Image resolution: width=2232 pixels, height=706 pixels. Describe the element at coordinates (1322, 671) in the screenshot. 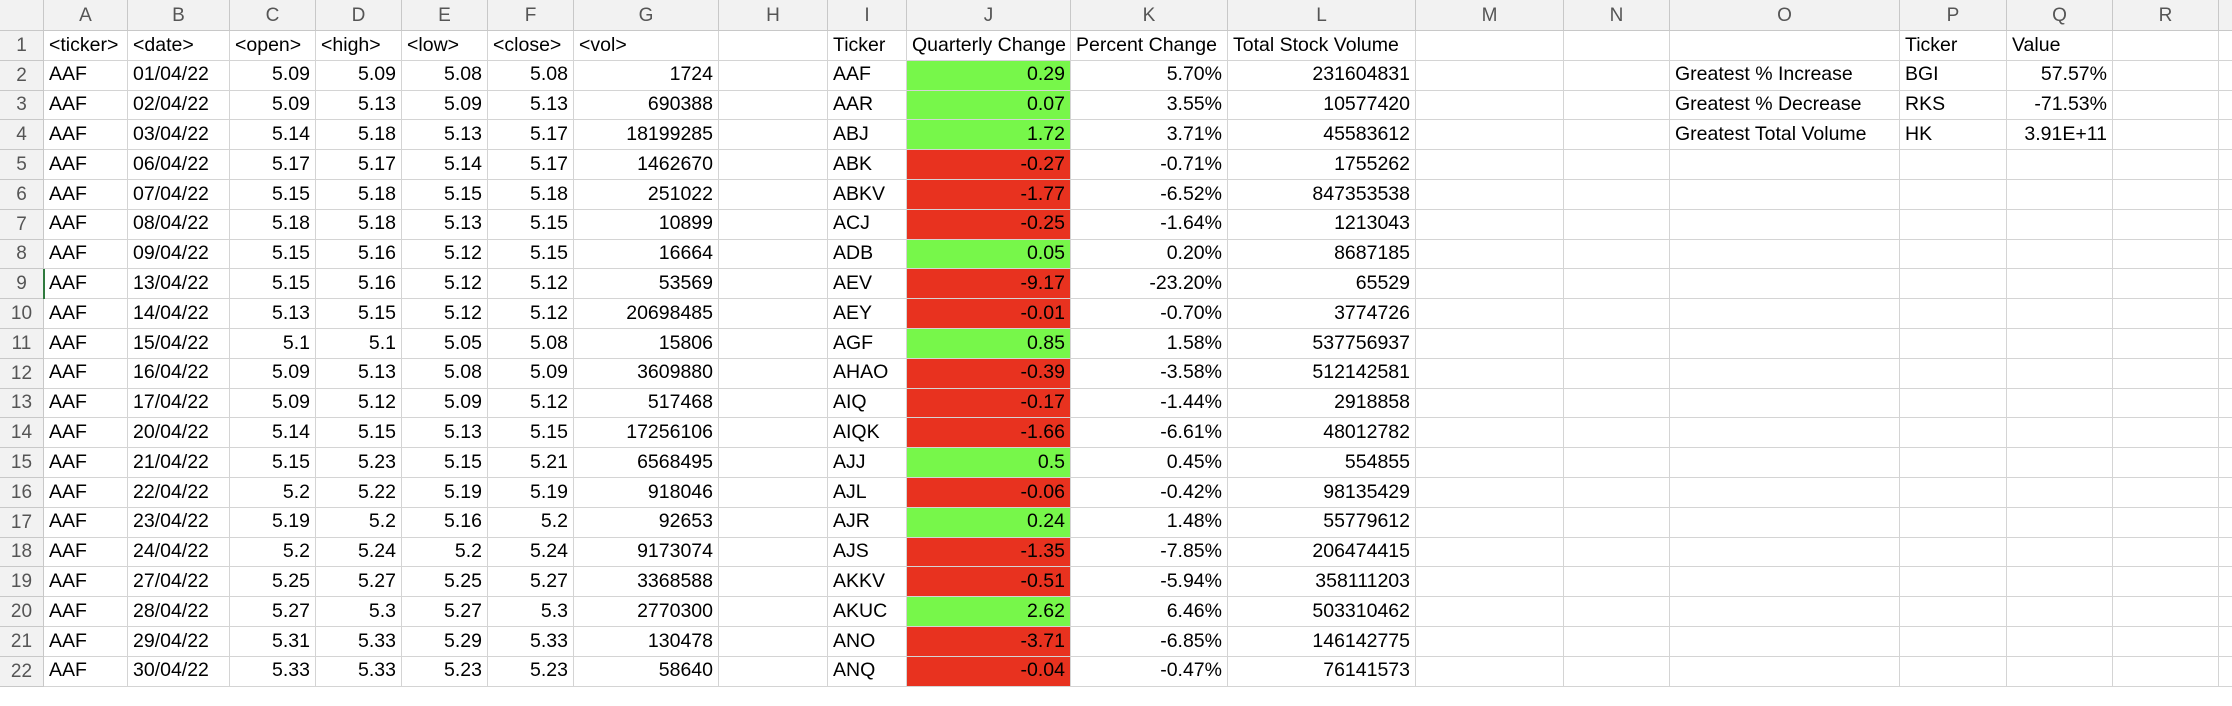

I see `cell-l22: 76141573` at that location.